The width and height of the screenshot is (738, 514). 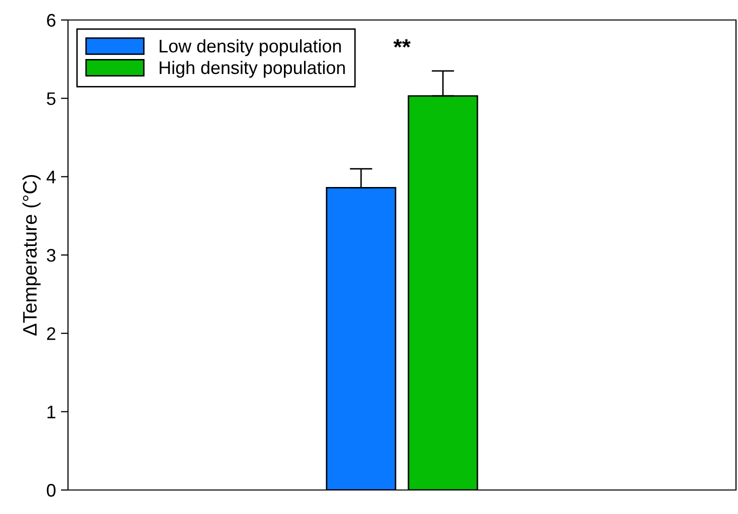 I want to click on legend-label: High density population, so click(x=252, y=69).